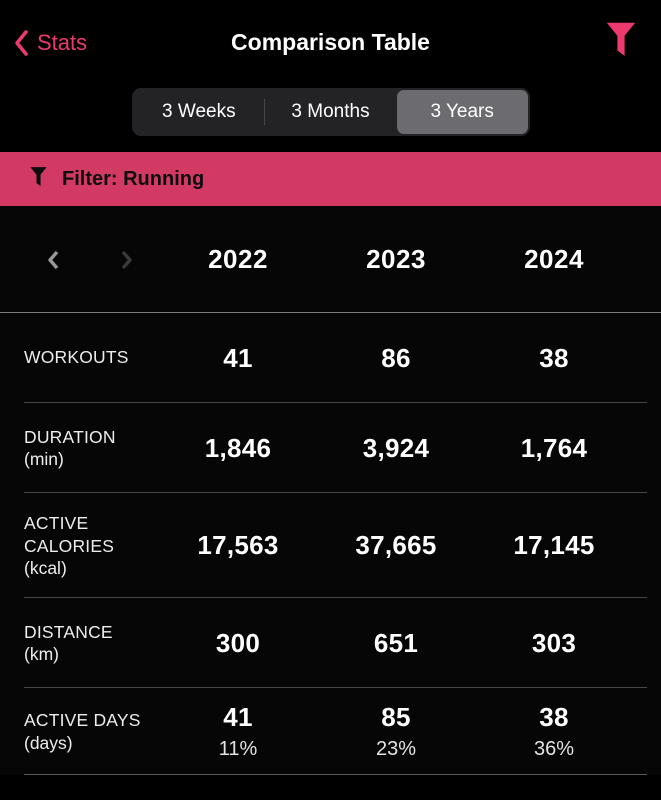  What do you see at coordinates (238, 749) in the screenshot?
I see `cell-percentage: 11%` at bounding box center [238, 749].